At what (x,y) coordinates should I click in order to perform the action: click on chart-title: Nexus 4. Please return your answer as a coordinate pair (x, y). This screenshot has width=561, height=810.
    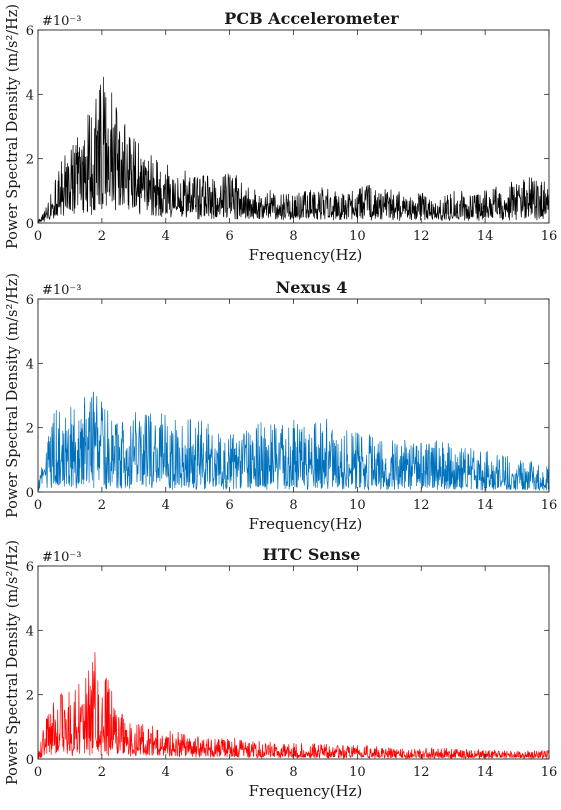
    Looking at the image, I should click on (312, 287).